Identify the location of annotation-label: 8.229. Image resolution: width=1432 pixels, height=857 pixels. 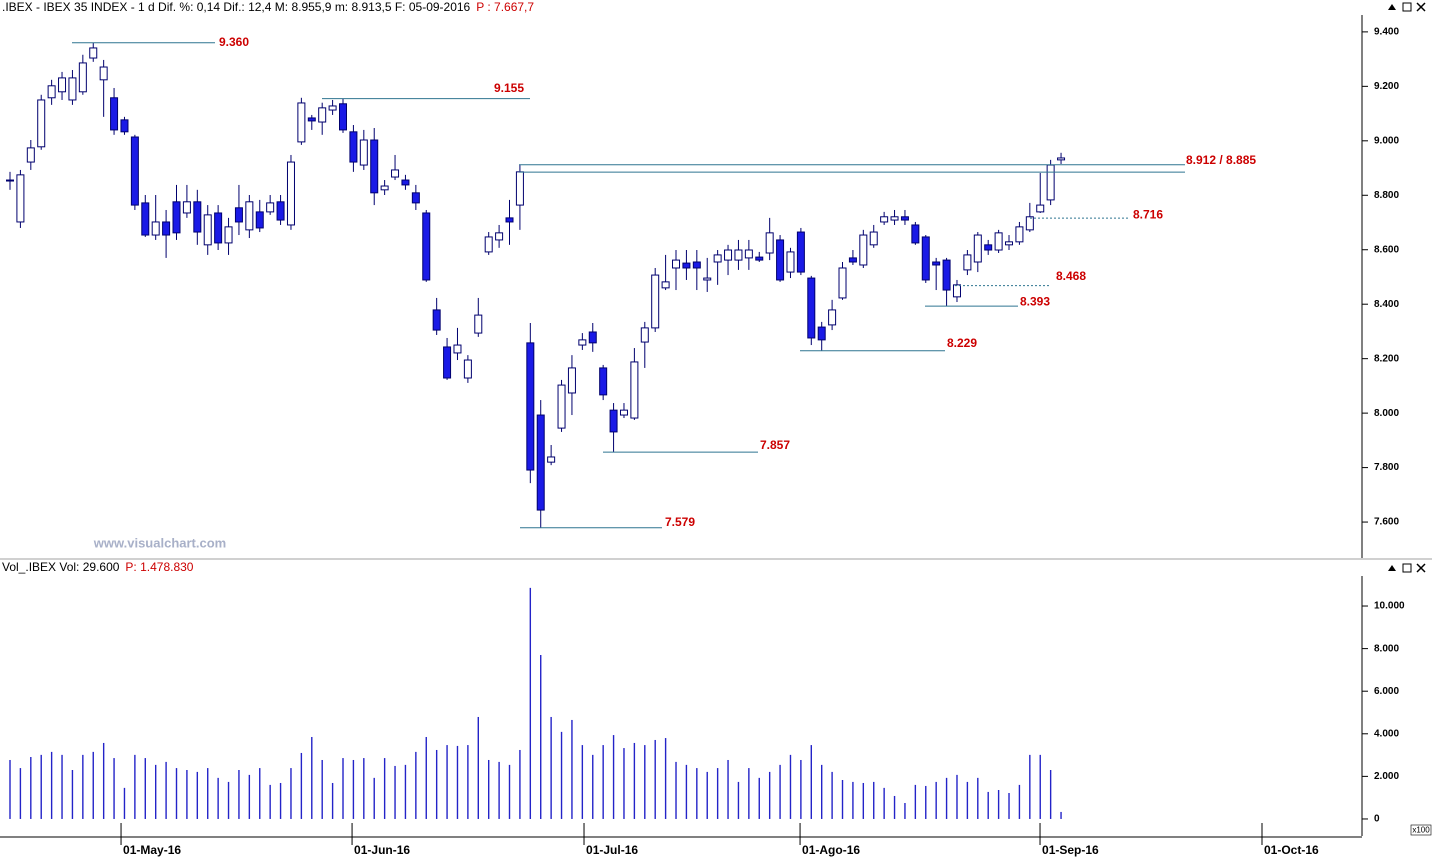
(962, 343).